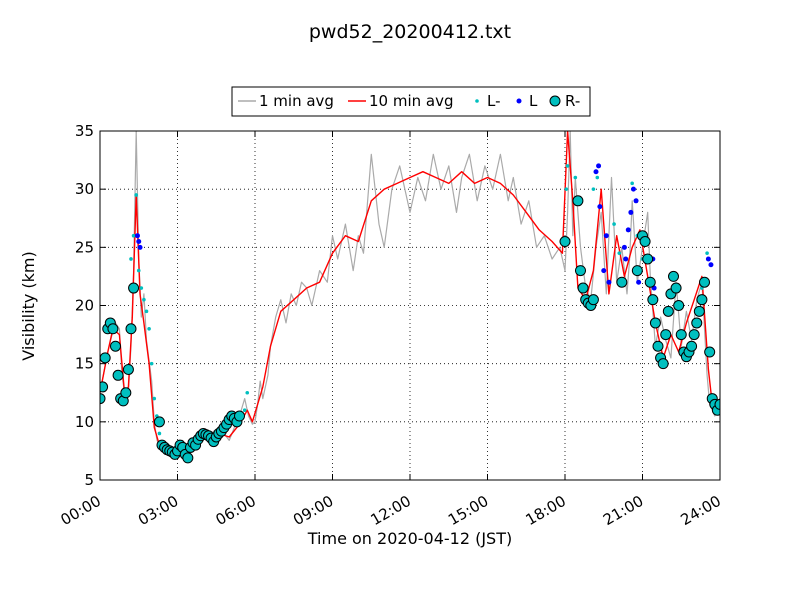 The width and height of the screenshot is (800, 600). Describe the element at coordinates (533, 101) in the screenshot. I see `legend-label-l: L` at that location.